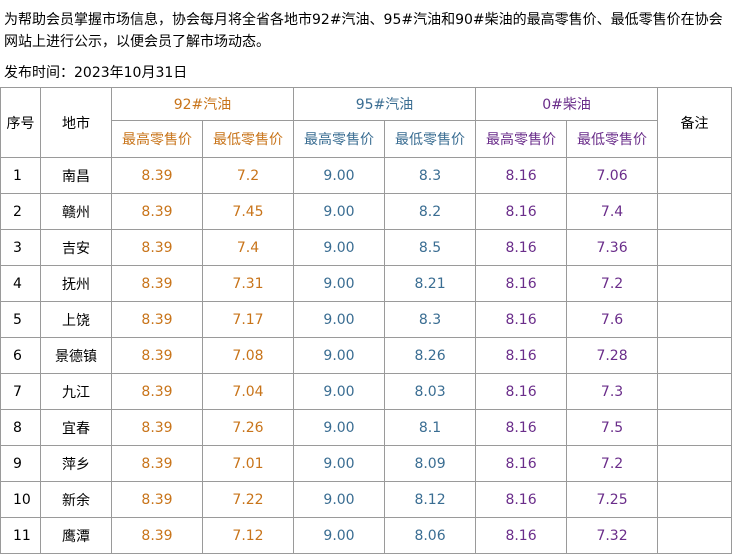 This screenshot has height=559, width=733. I want to click on cell-city: 赣州, so click(76, 211).